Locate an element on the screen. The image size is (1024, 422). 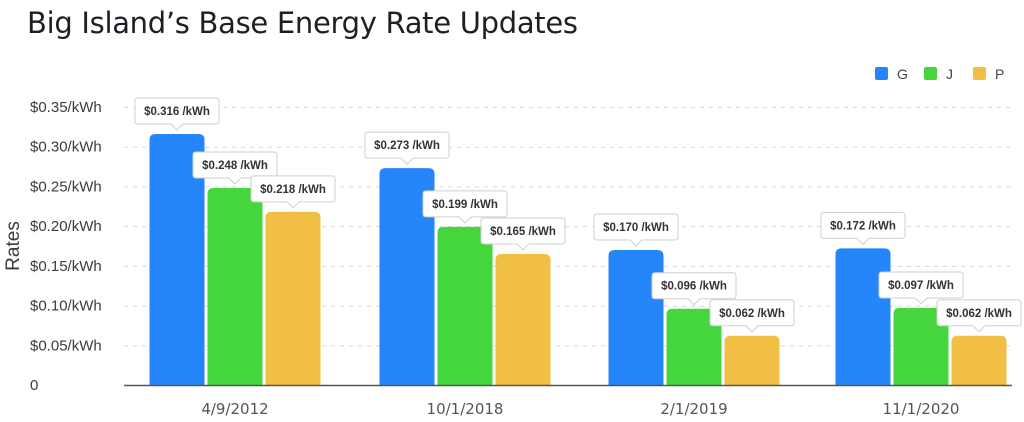
y-tick-label: $0.15/kWh is located at coordinates (66, 266).